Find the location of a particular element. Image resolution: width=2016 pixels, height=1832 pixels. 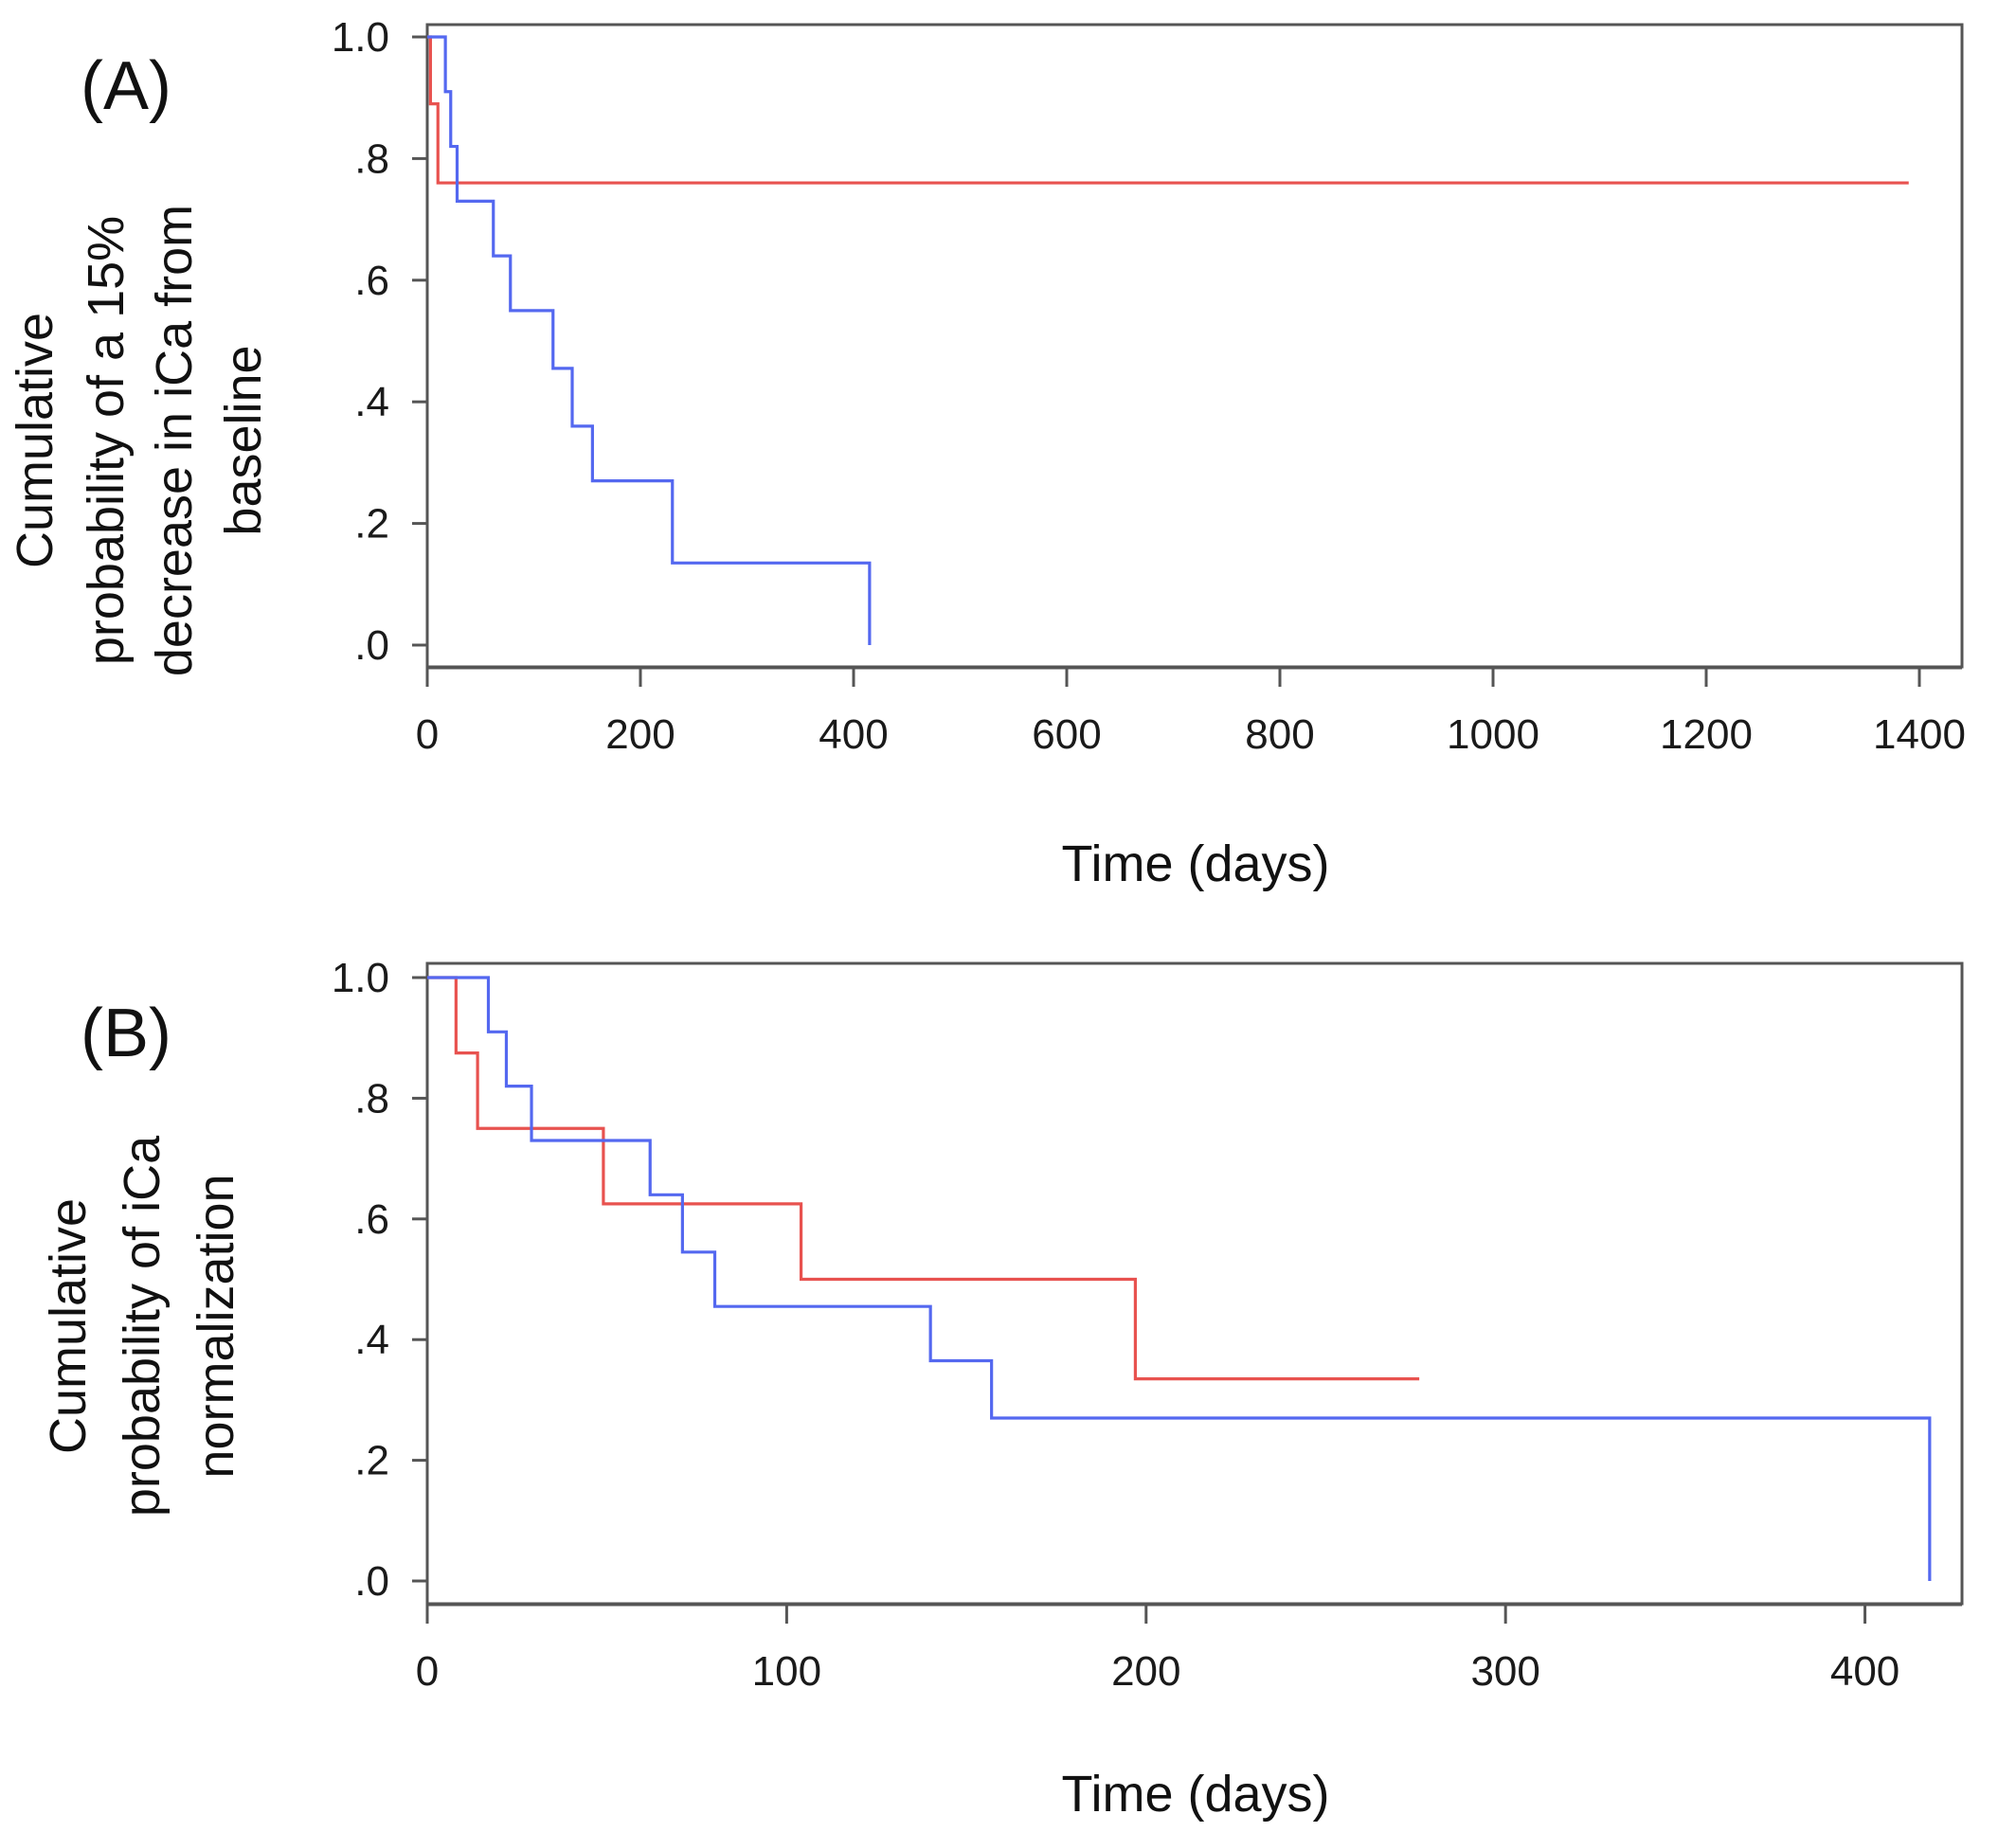

panel-b-y-axis-title-line-2: probability of iCa is located at coordinates (142, 1326).